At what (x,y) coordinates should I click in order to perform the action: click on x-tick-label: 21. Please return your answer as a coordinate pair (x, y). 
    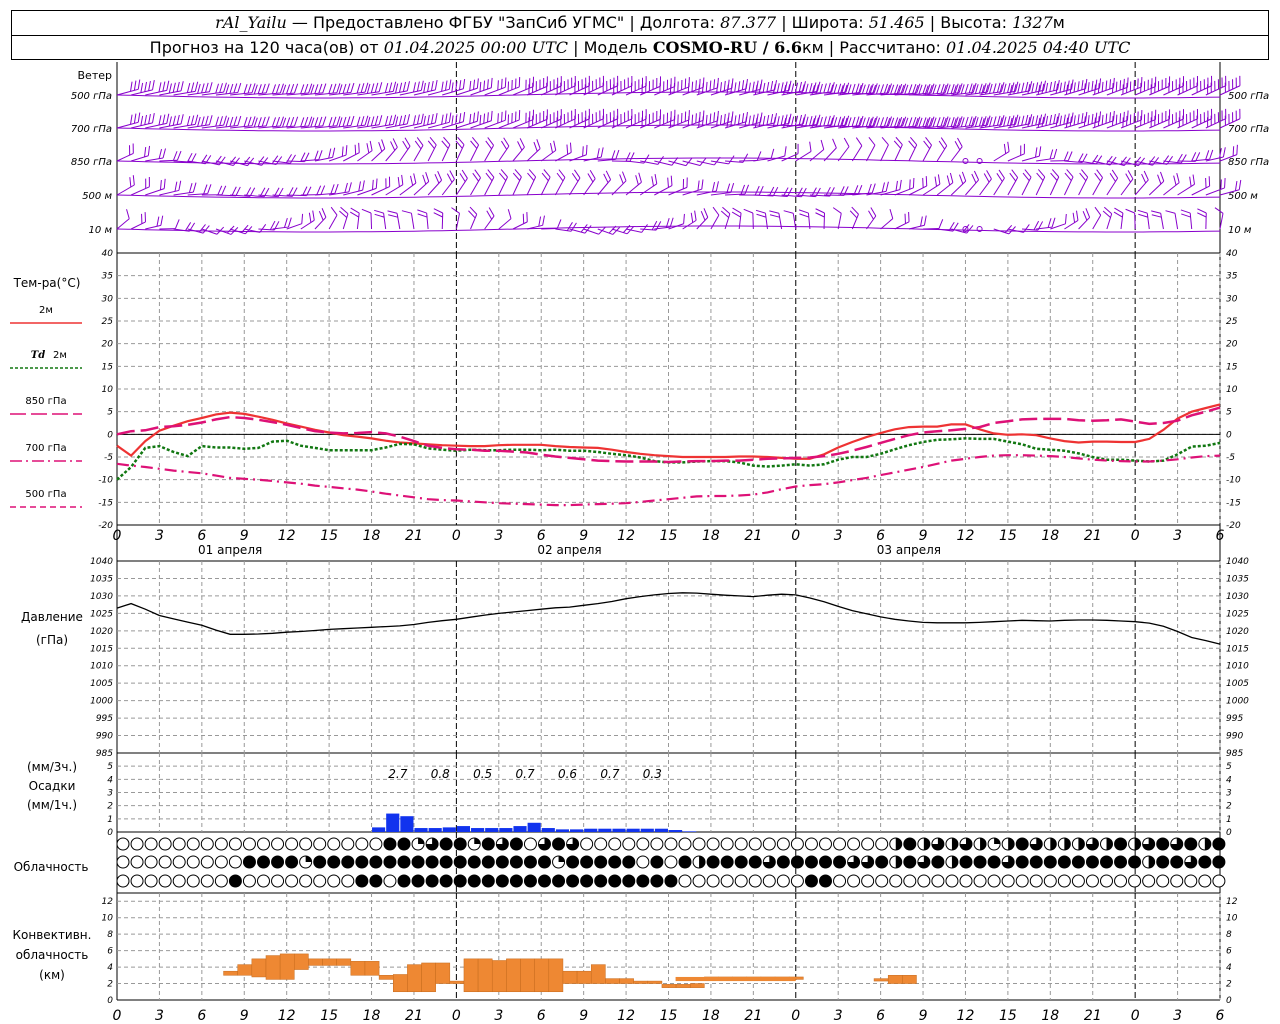
    Looking at the image, I should click on (753, 536).